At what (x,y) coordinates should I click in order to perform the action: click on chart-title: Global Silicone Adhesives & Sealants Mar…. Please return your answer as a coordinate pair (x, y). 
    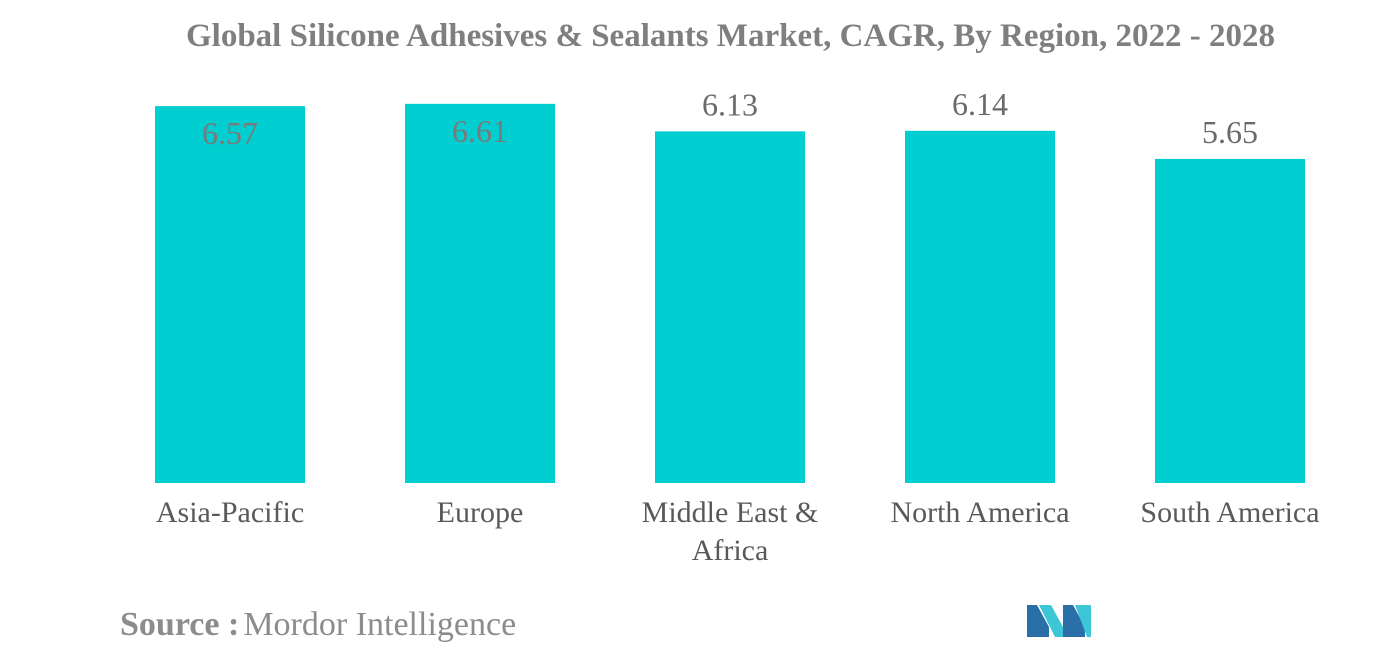
    Looking at the image, I should click on (730, 36).